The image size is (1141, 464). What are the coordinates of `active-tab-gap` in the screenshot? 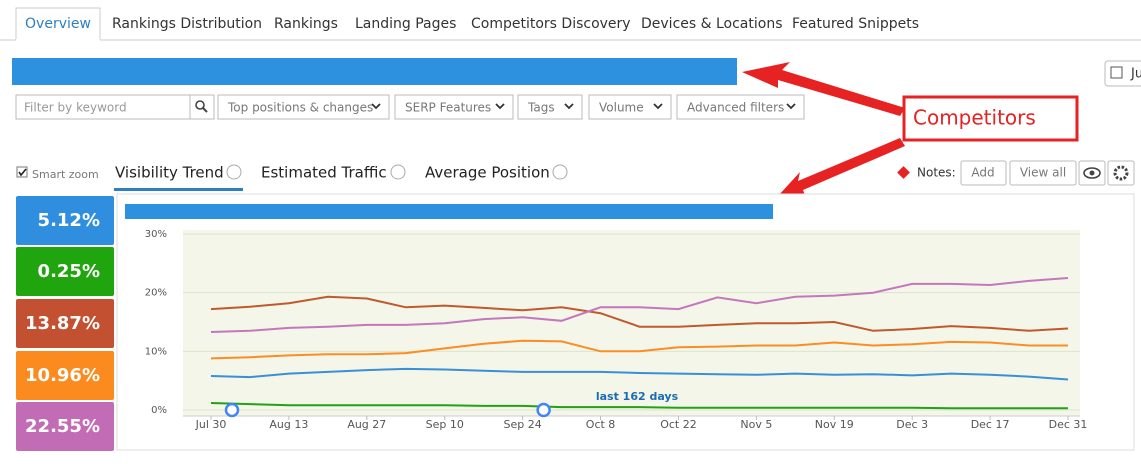 It's located at (58, 40).